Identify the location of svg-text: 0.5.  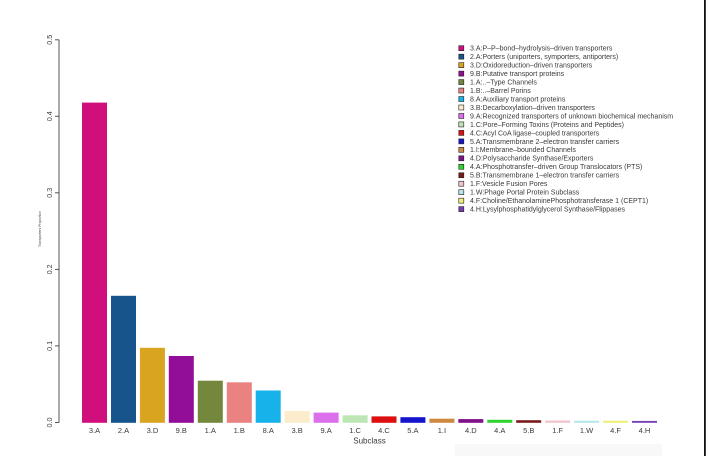
(49, 40).